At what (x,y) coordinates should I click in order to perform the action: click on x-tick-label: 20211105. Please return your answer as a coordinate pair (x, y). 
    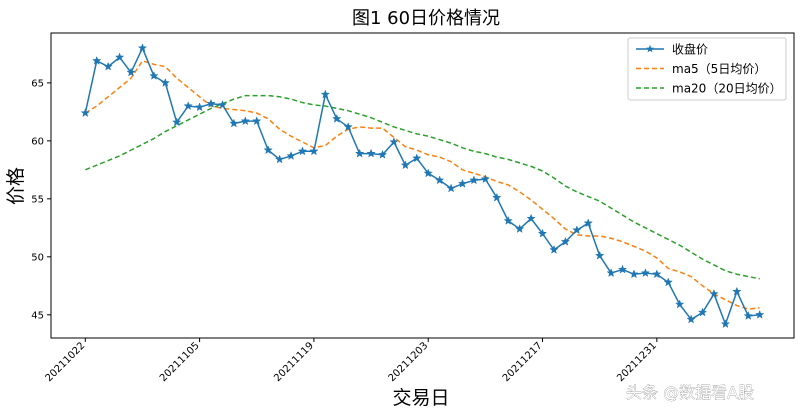
    Looking at the image, I should click on (180, 362).